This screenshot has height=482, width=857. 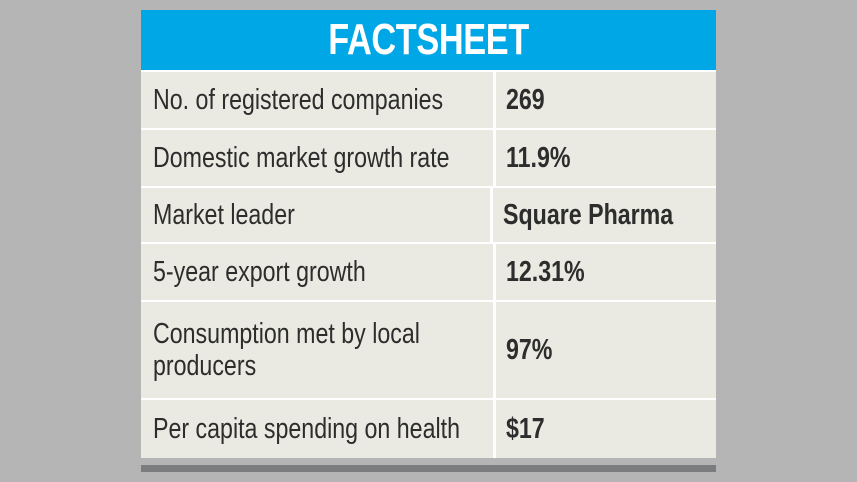 What do you see at coordinates (545, 272) in the screenshot?
I see `row-value: 12.31%` at bounding box center [545, 272].